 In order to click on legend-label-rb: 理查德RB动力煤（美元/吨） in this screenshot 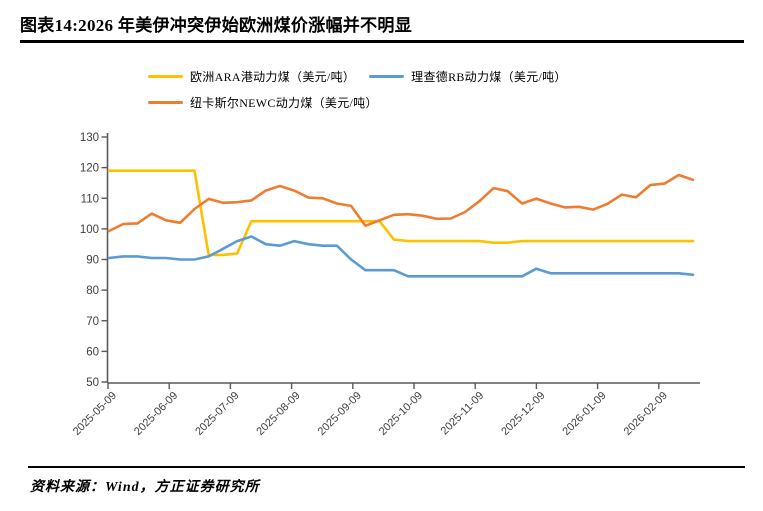, I will do `click(489, 77)`.